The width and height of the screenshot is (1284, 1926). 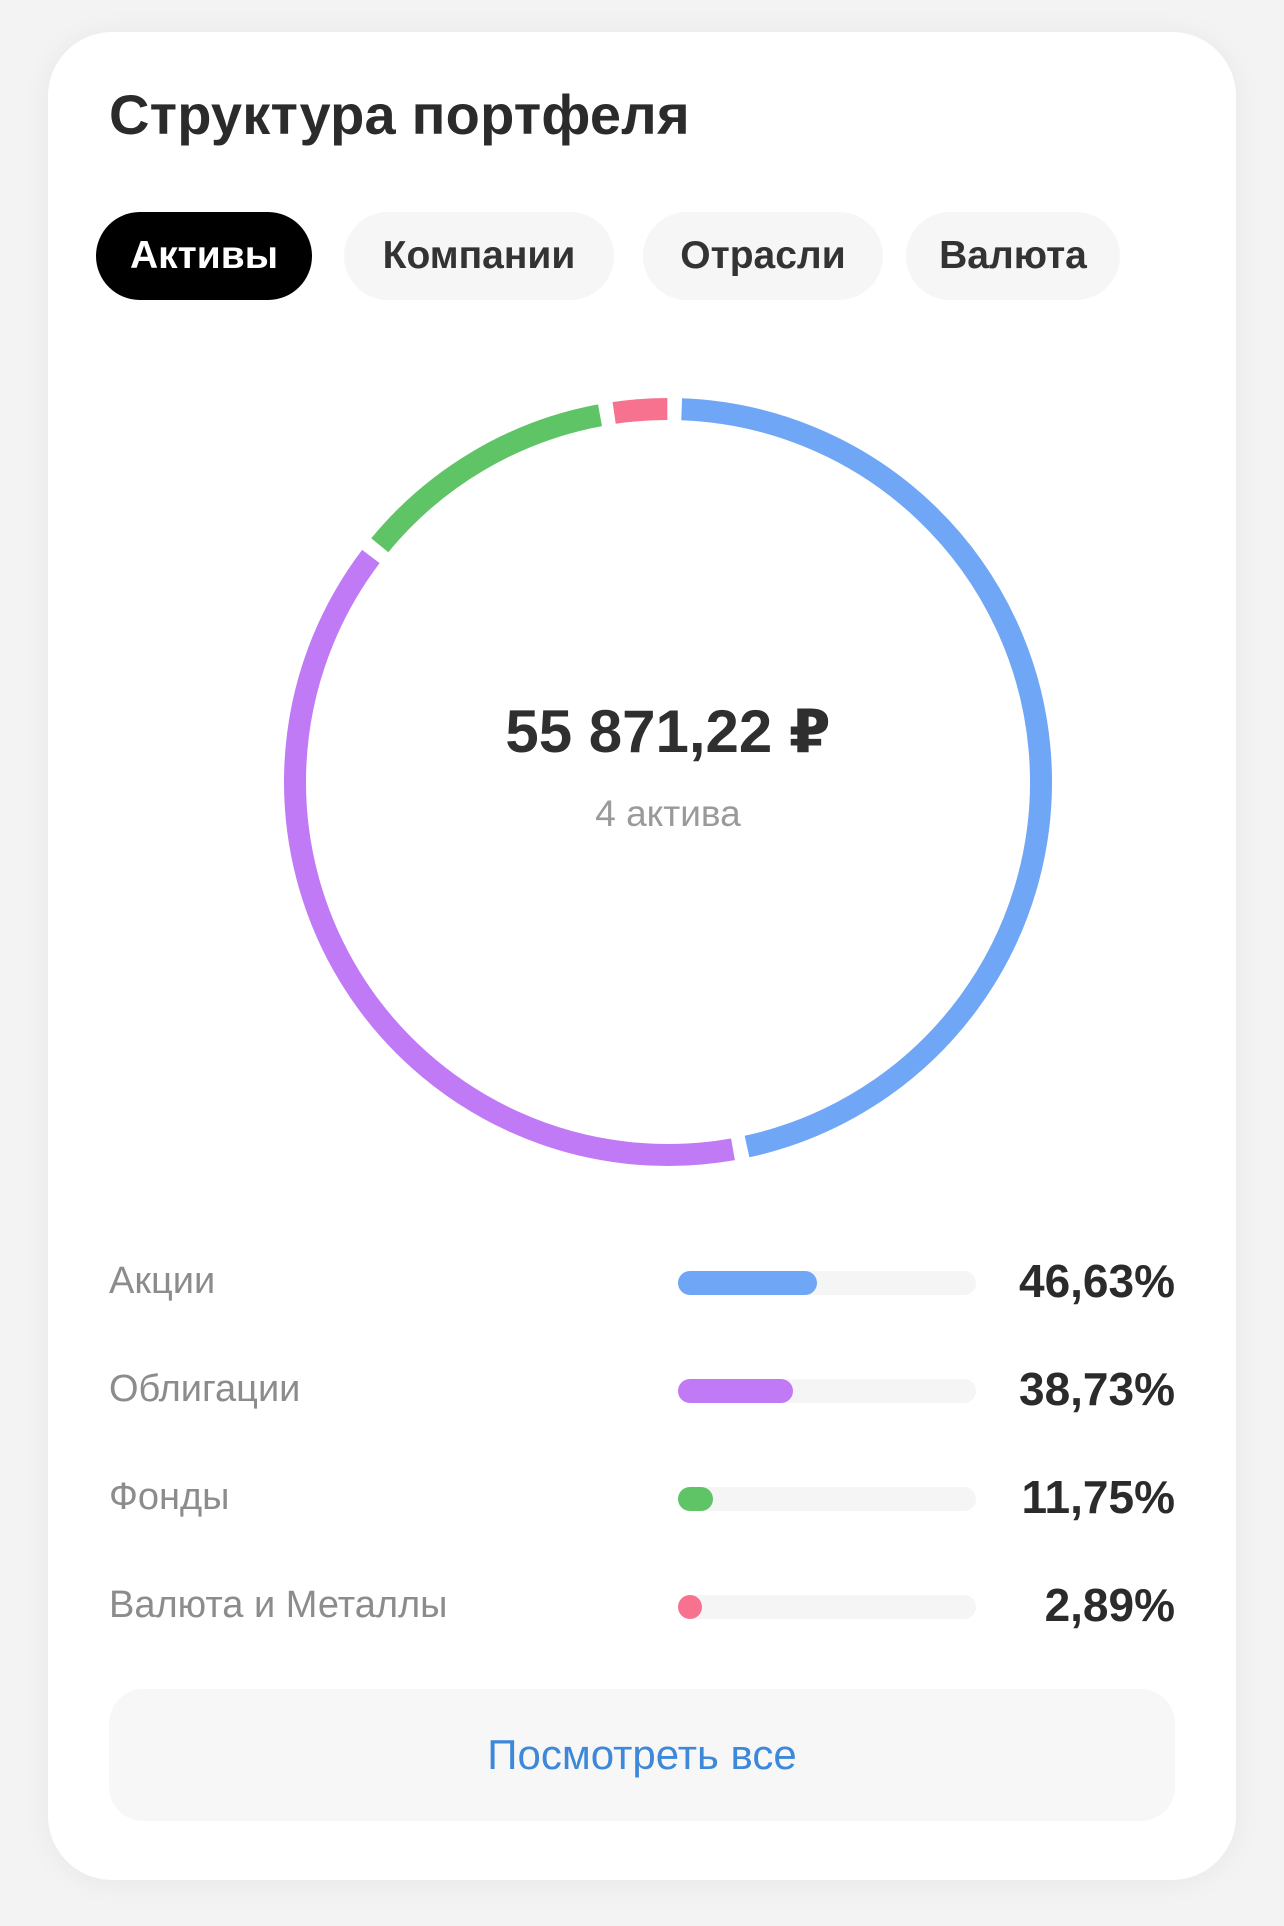 I want to click on legend-value: 38,73%, so click(x=1096, y=1389).